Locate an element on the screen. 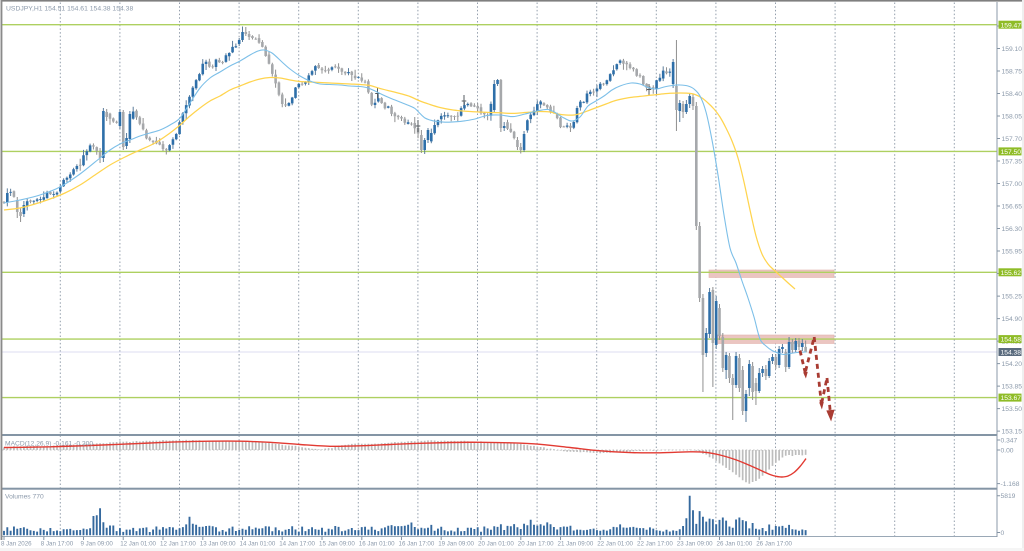 This screenshot has height=551, width=1024. svg-text: 21 Jan 09:00 is located at coordinates (576, 544).